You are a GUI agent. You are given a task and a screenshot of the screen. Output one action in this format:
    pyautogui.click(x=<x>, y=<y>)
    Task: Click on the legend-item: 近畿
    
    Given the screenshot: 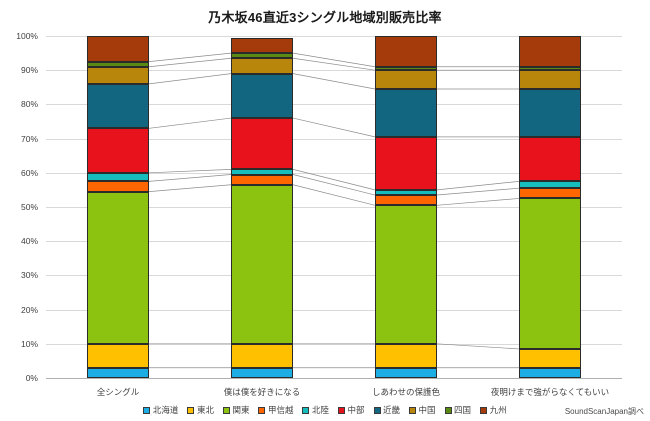 What is the action you would take?
    pyautogui.click(x=387, y=410)
    